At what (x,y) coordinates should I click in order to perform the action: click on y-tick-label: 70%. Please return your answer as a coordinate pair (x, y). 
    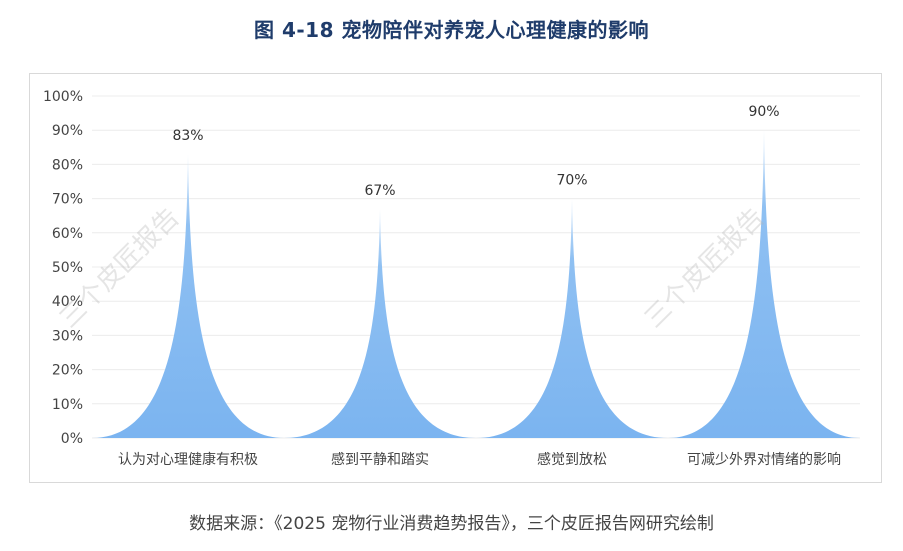
    Looking at the image, I should click on (67, 200).